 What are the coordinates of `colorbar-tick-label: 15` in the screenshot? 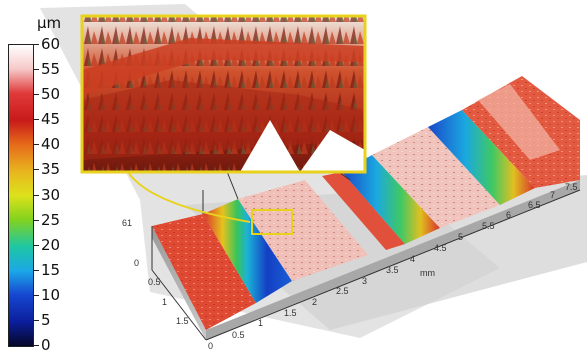 It's located at (51, 269).